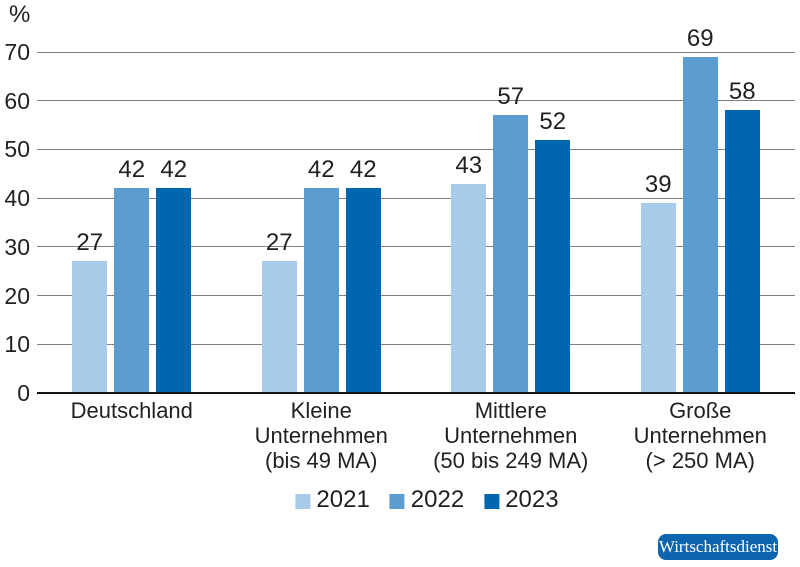 The width and height of the screenshot is (800, 567). What do you see at coordinates (17, 246) in the screenshot?
I see `y-tick-label-30: 30` at bounding box center [17, 246].